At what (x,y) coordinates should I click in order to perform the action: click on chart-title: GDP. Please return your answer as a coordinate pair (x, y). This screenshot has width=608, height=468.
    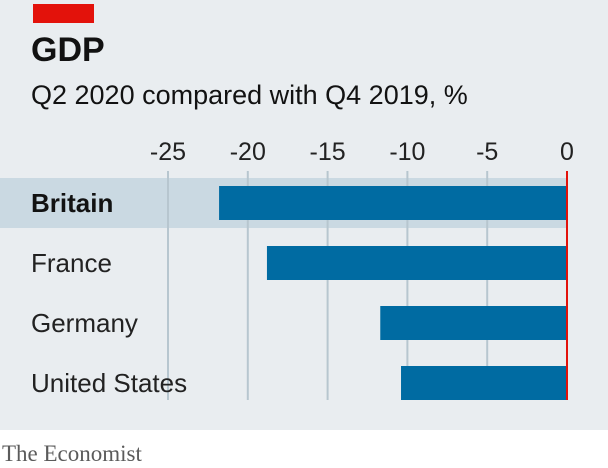
    Looking at the image, I should click on (68, 50).